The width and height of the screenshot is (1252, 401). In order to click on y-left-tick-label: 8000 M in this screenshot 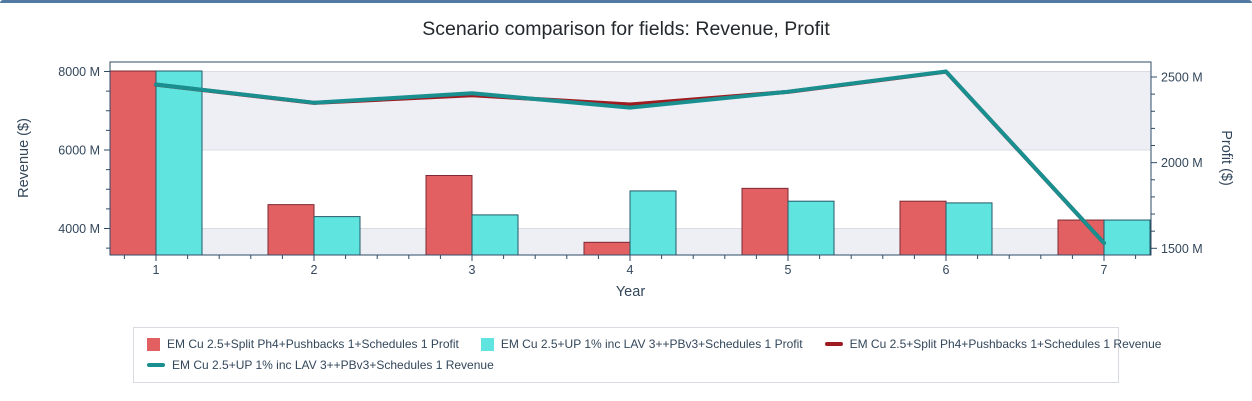, I will do `click(79, 72)`.